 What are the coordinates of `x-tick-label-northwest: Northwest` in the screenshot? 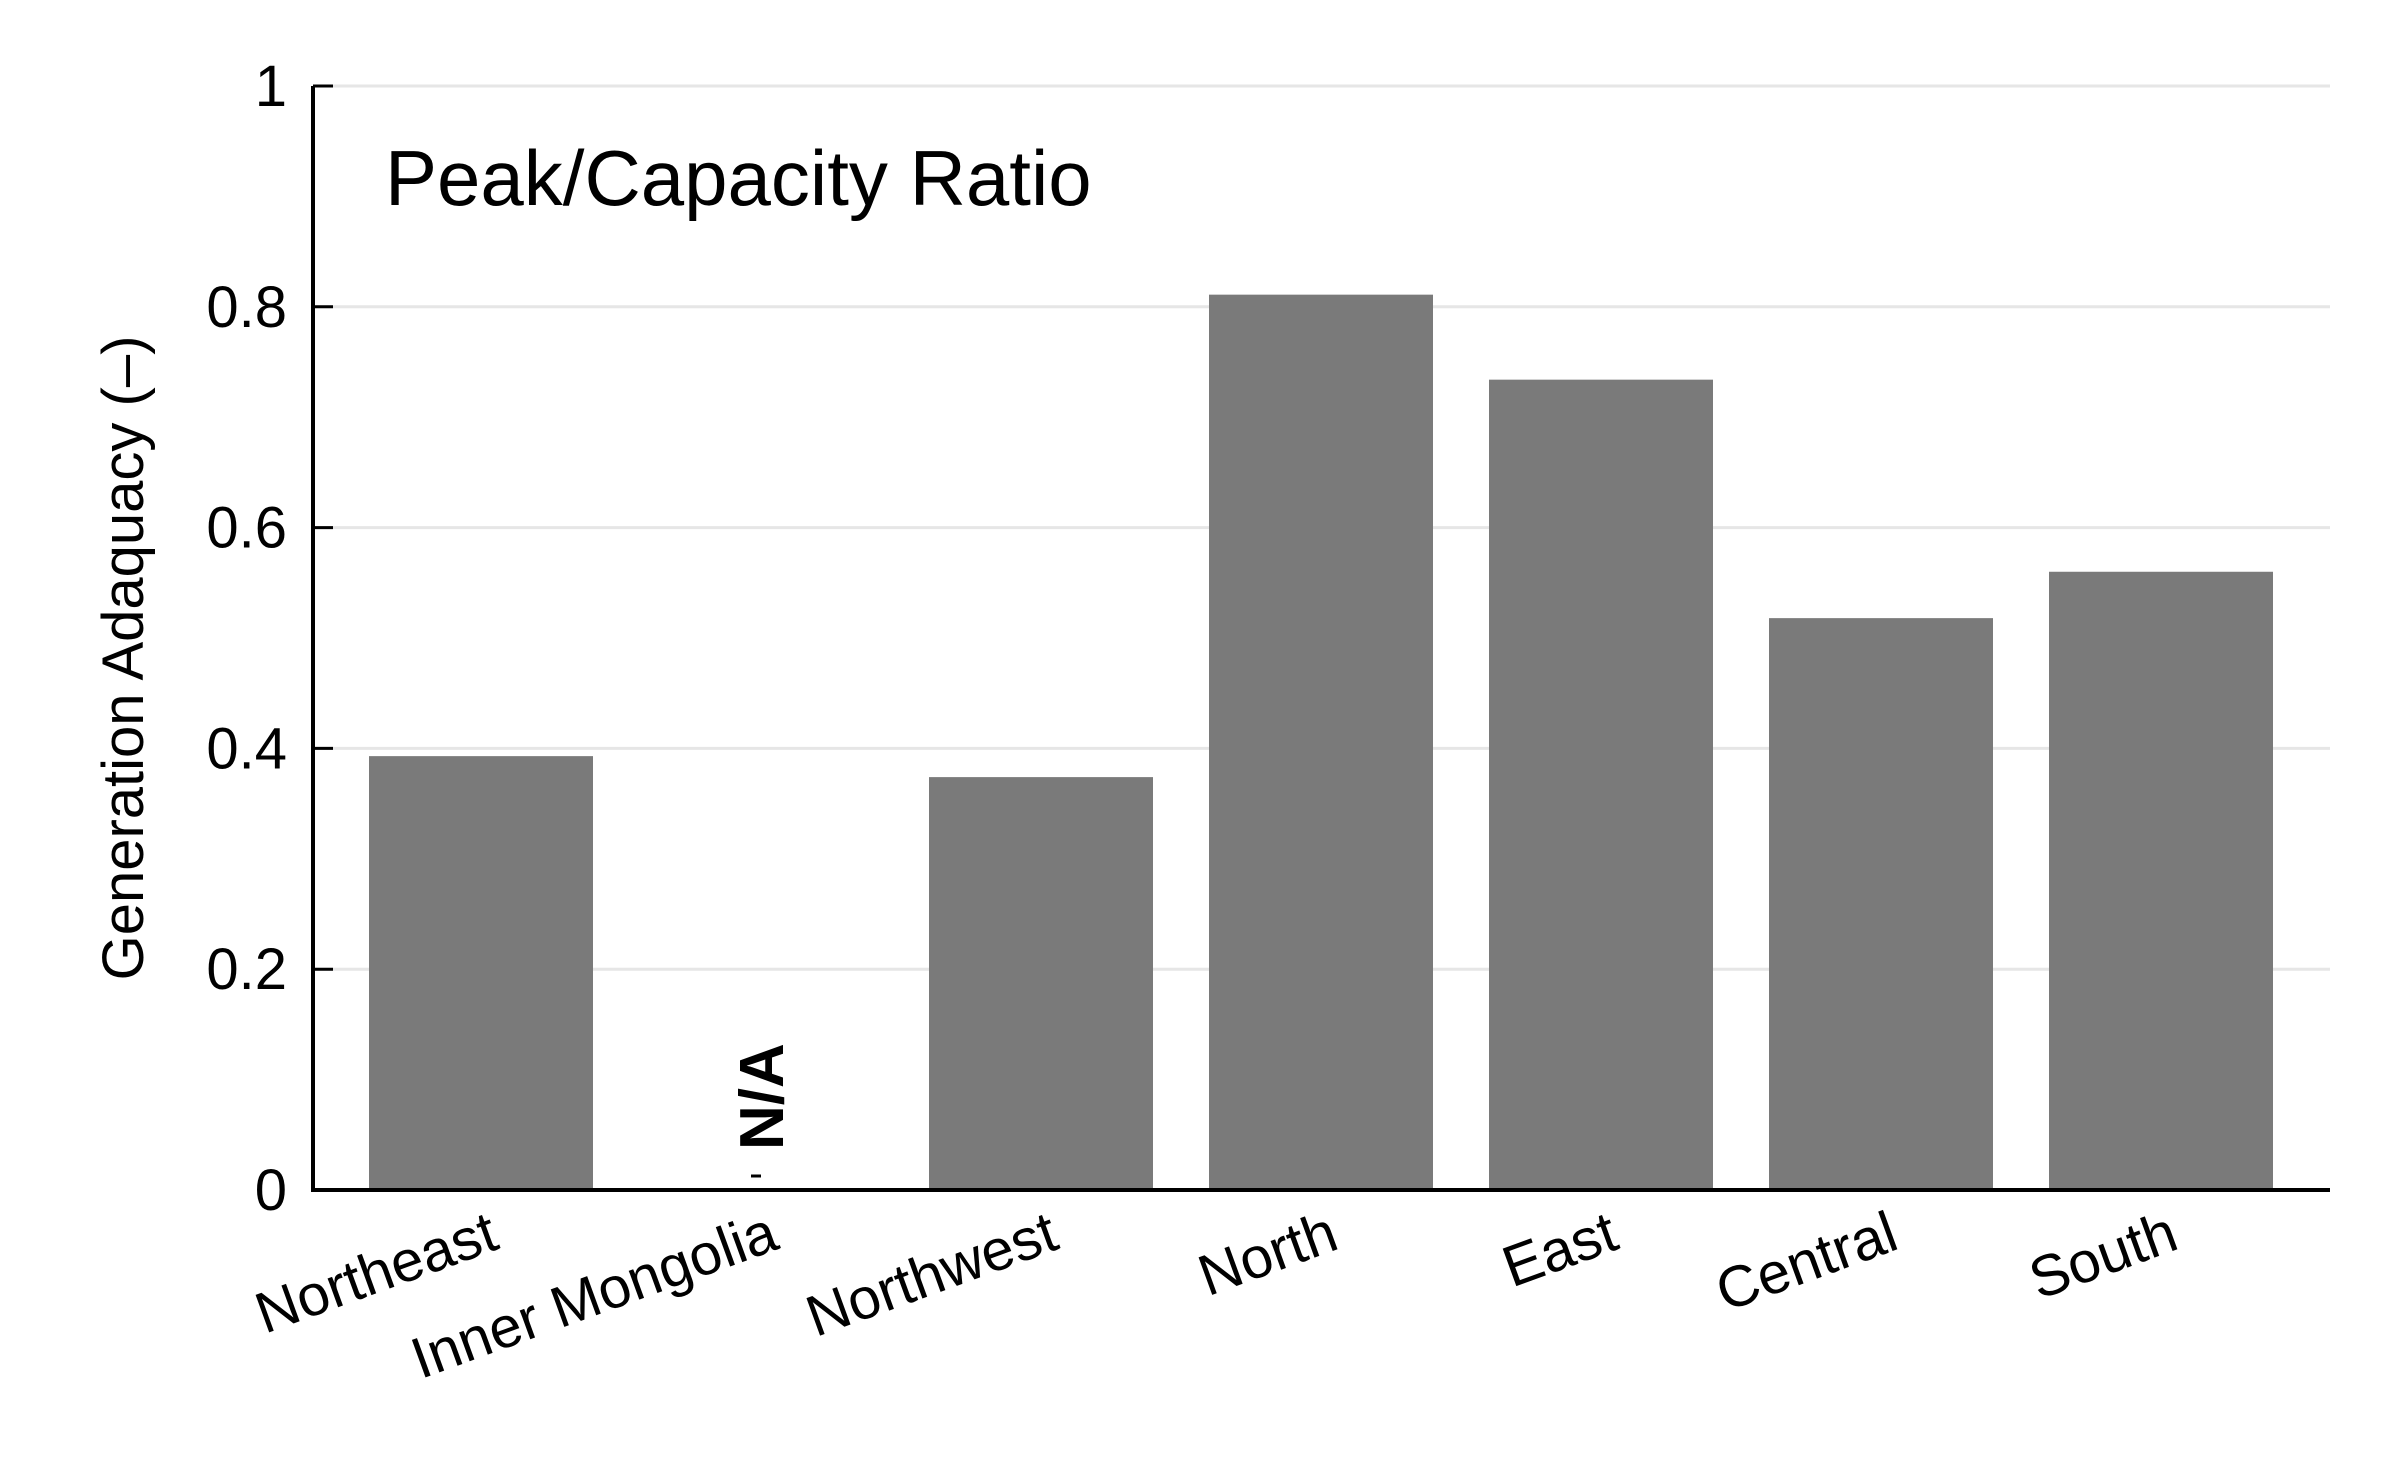 It's located at (932, 1274).